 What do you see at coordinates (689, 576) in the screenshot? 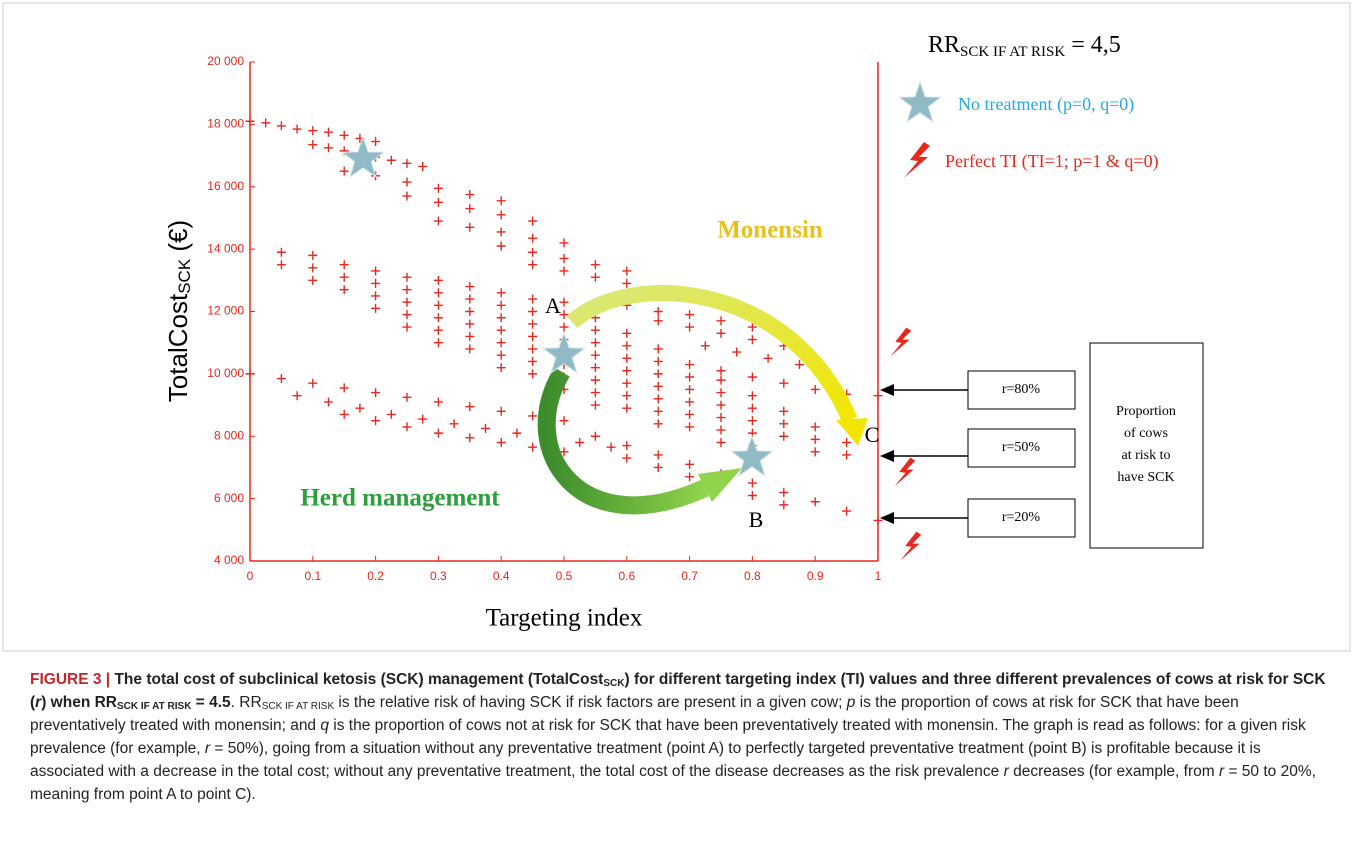
I see `x-tick-label: 0.7` at bounding box center [689, 576].